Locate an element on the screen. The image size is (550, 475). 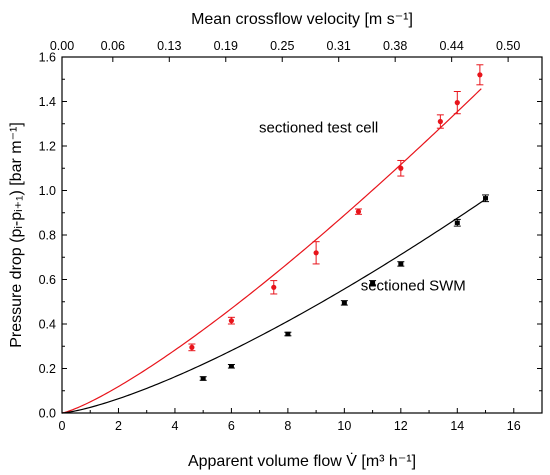
y-tick-label: 1.6 is located at coordinates (47, 58).